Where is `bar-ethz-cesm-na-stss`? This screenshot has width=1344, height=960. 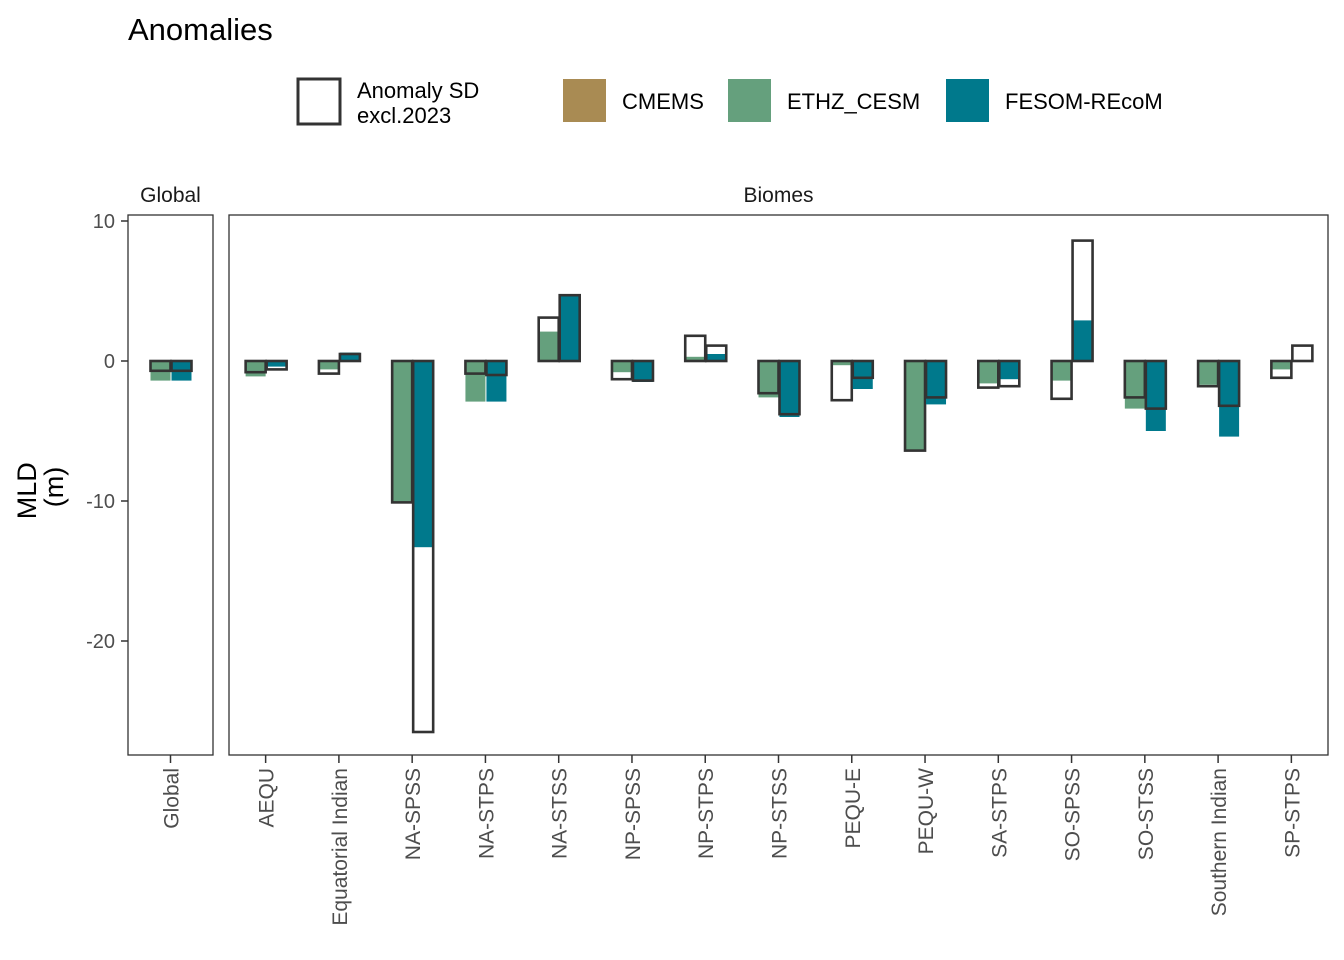
bar-ethz-cesm-na-stss is located at coordinates (548, 346).